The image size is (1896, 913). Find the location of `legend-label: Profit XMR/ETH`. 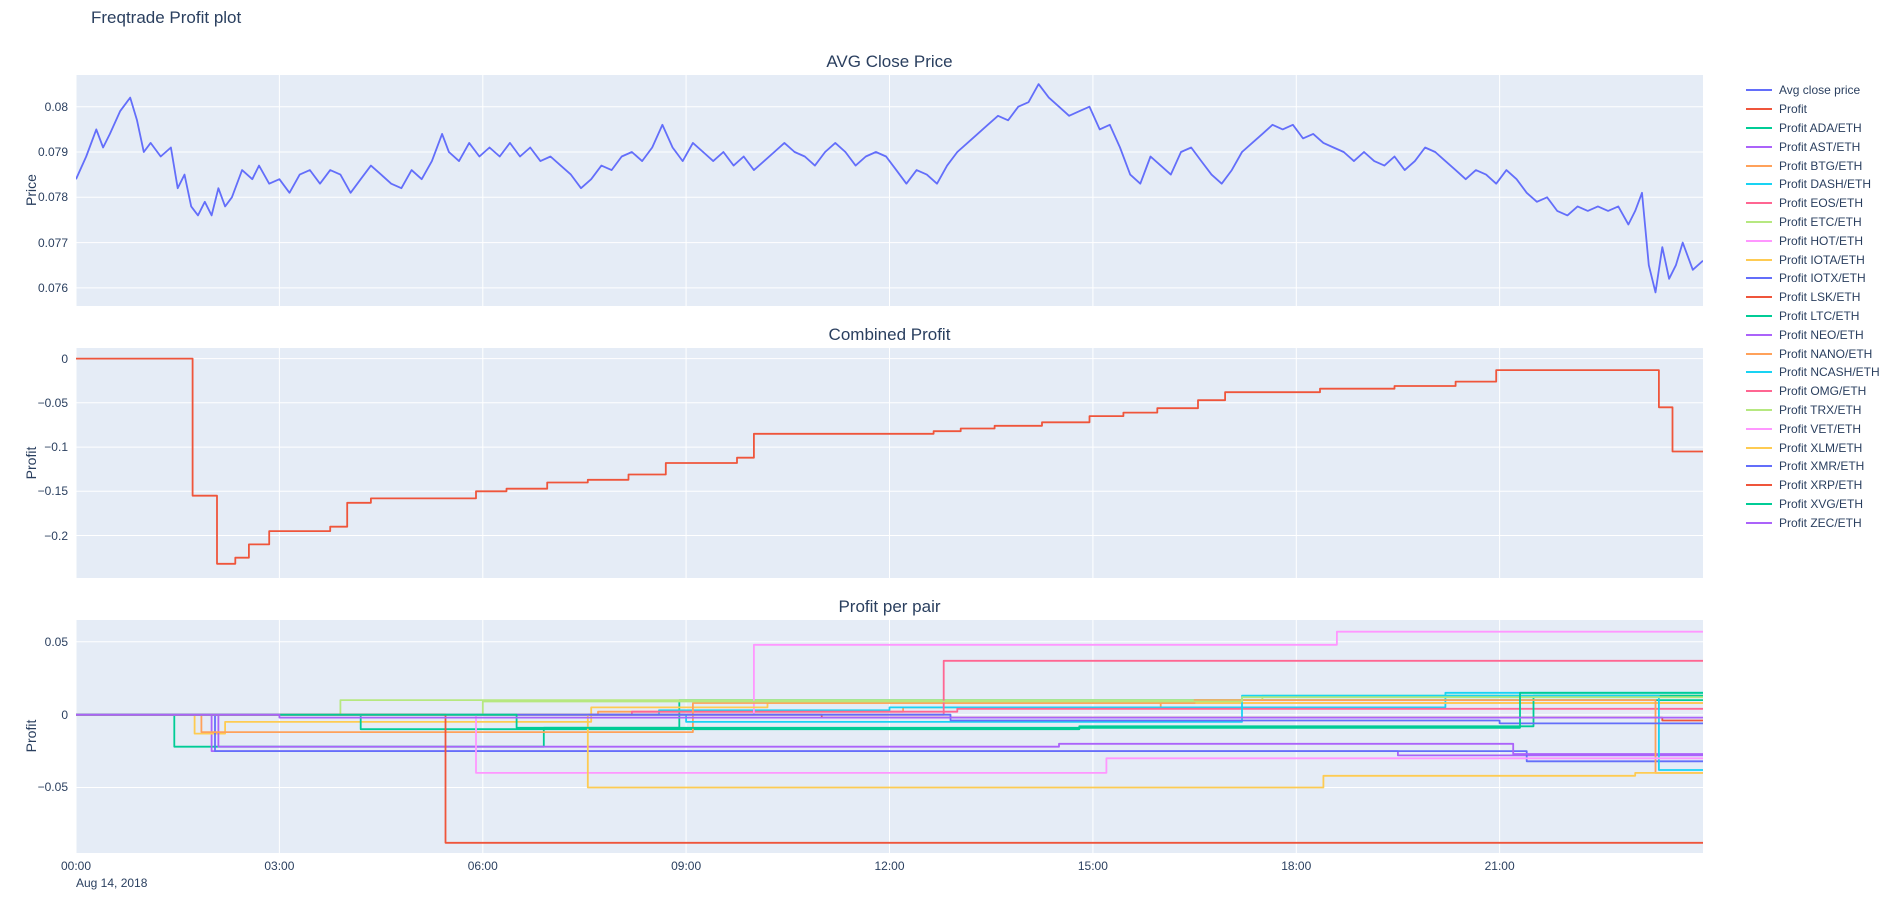

legend-label: Profit XMR/ETH is located at coordinates (1822, 466).